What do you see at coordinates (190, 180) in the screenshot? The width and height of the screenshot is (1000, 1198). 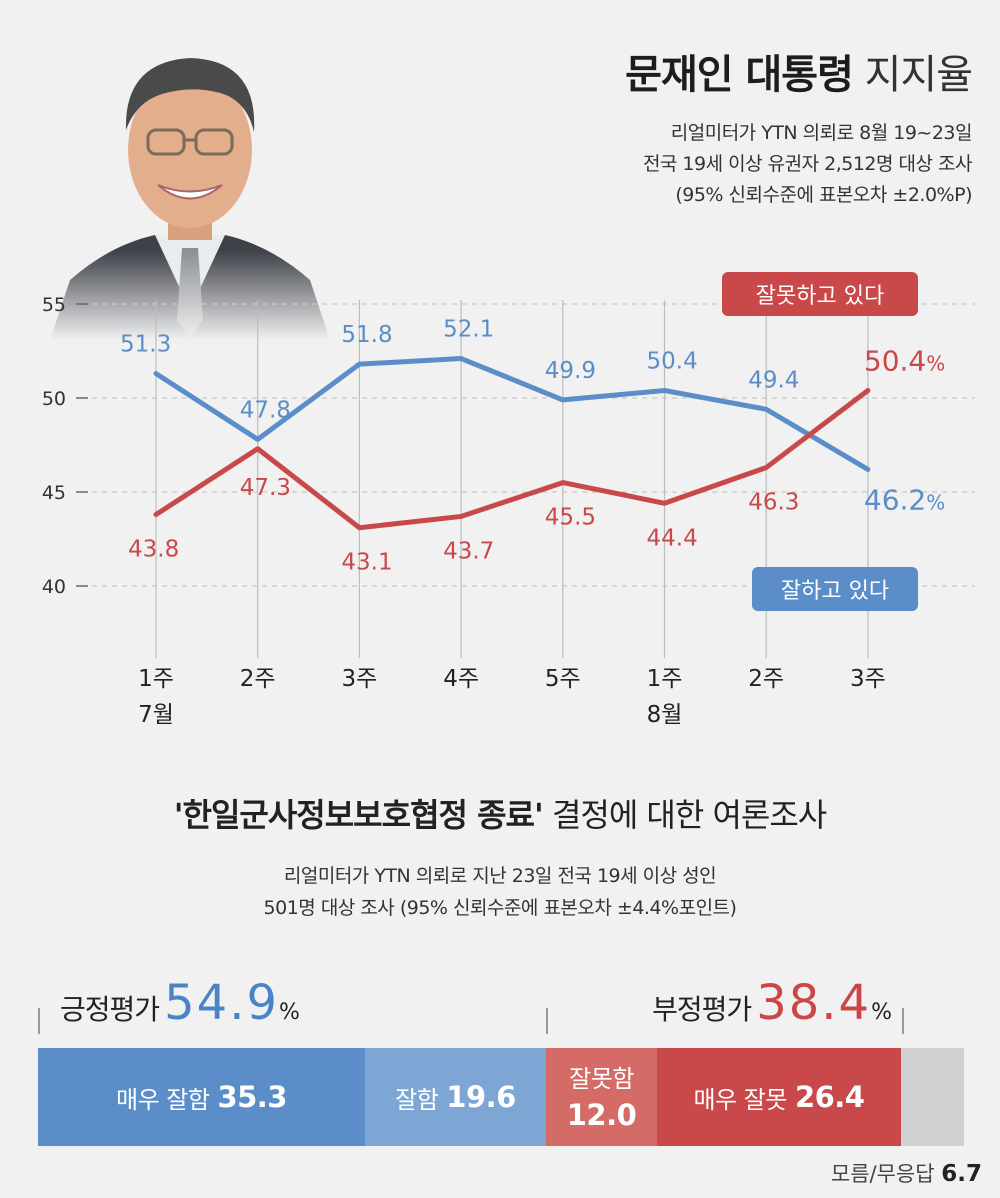 I see `portrait-photo` at bounding box center [190, 180].